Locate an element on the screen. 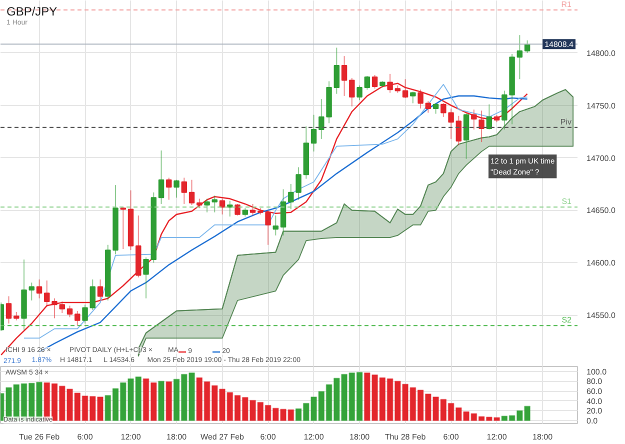 The width and height of the screenshot is (625, 444). x-tick-label: Thu 28 Feb is located at coordinates (405, 437).